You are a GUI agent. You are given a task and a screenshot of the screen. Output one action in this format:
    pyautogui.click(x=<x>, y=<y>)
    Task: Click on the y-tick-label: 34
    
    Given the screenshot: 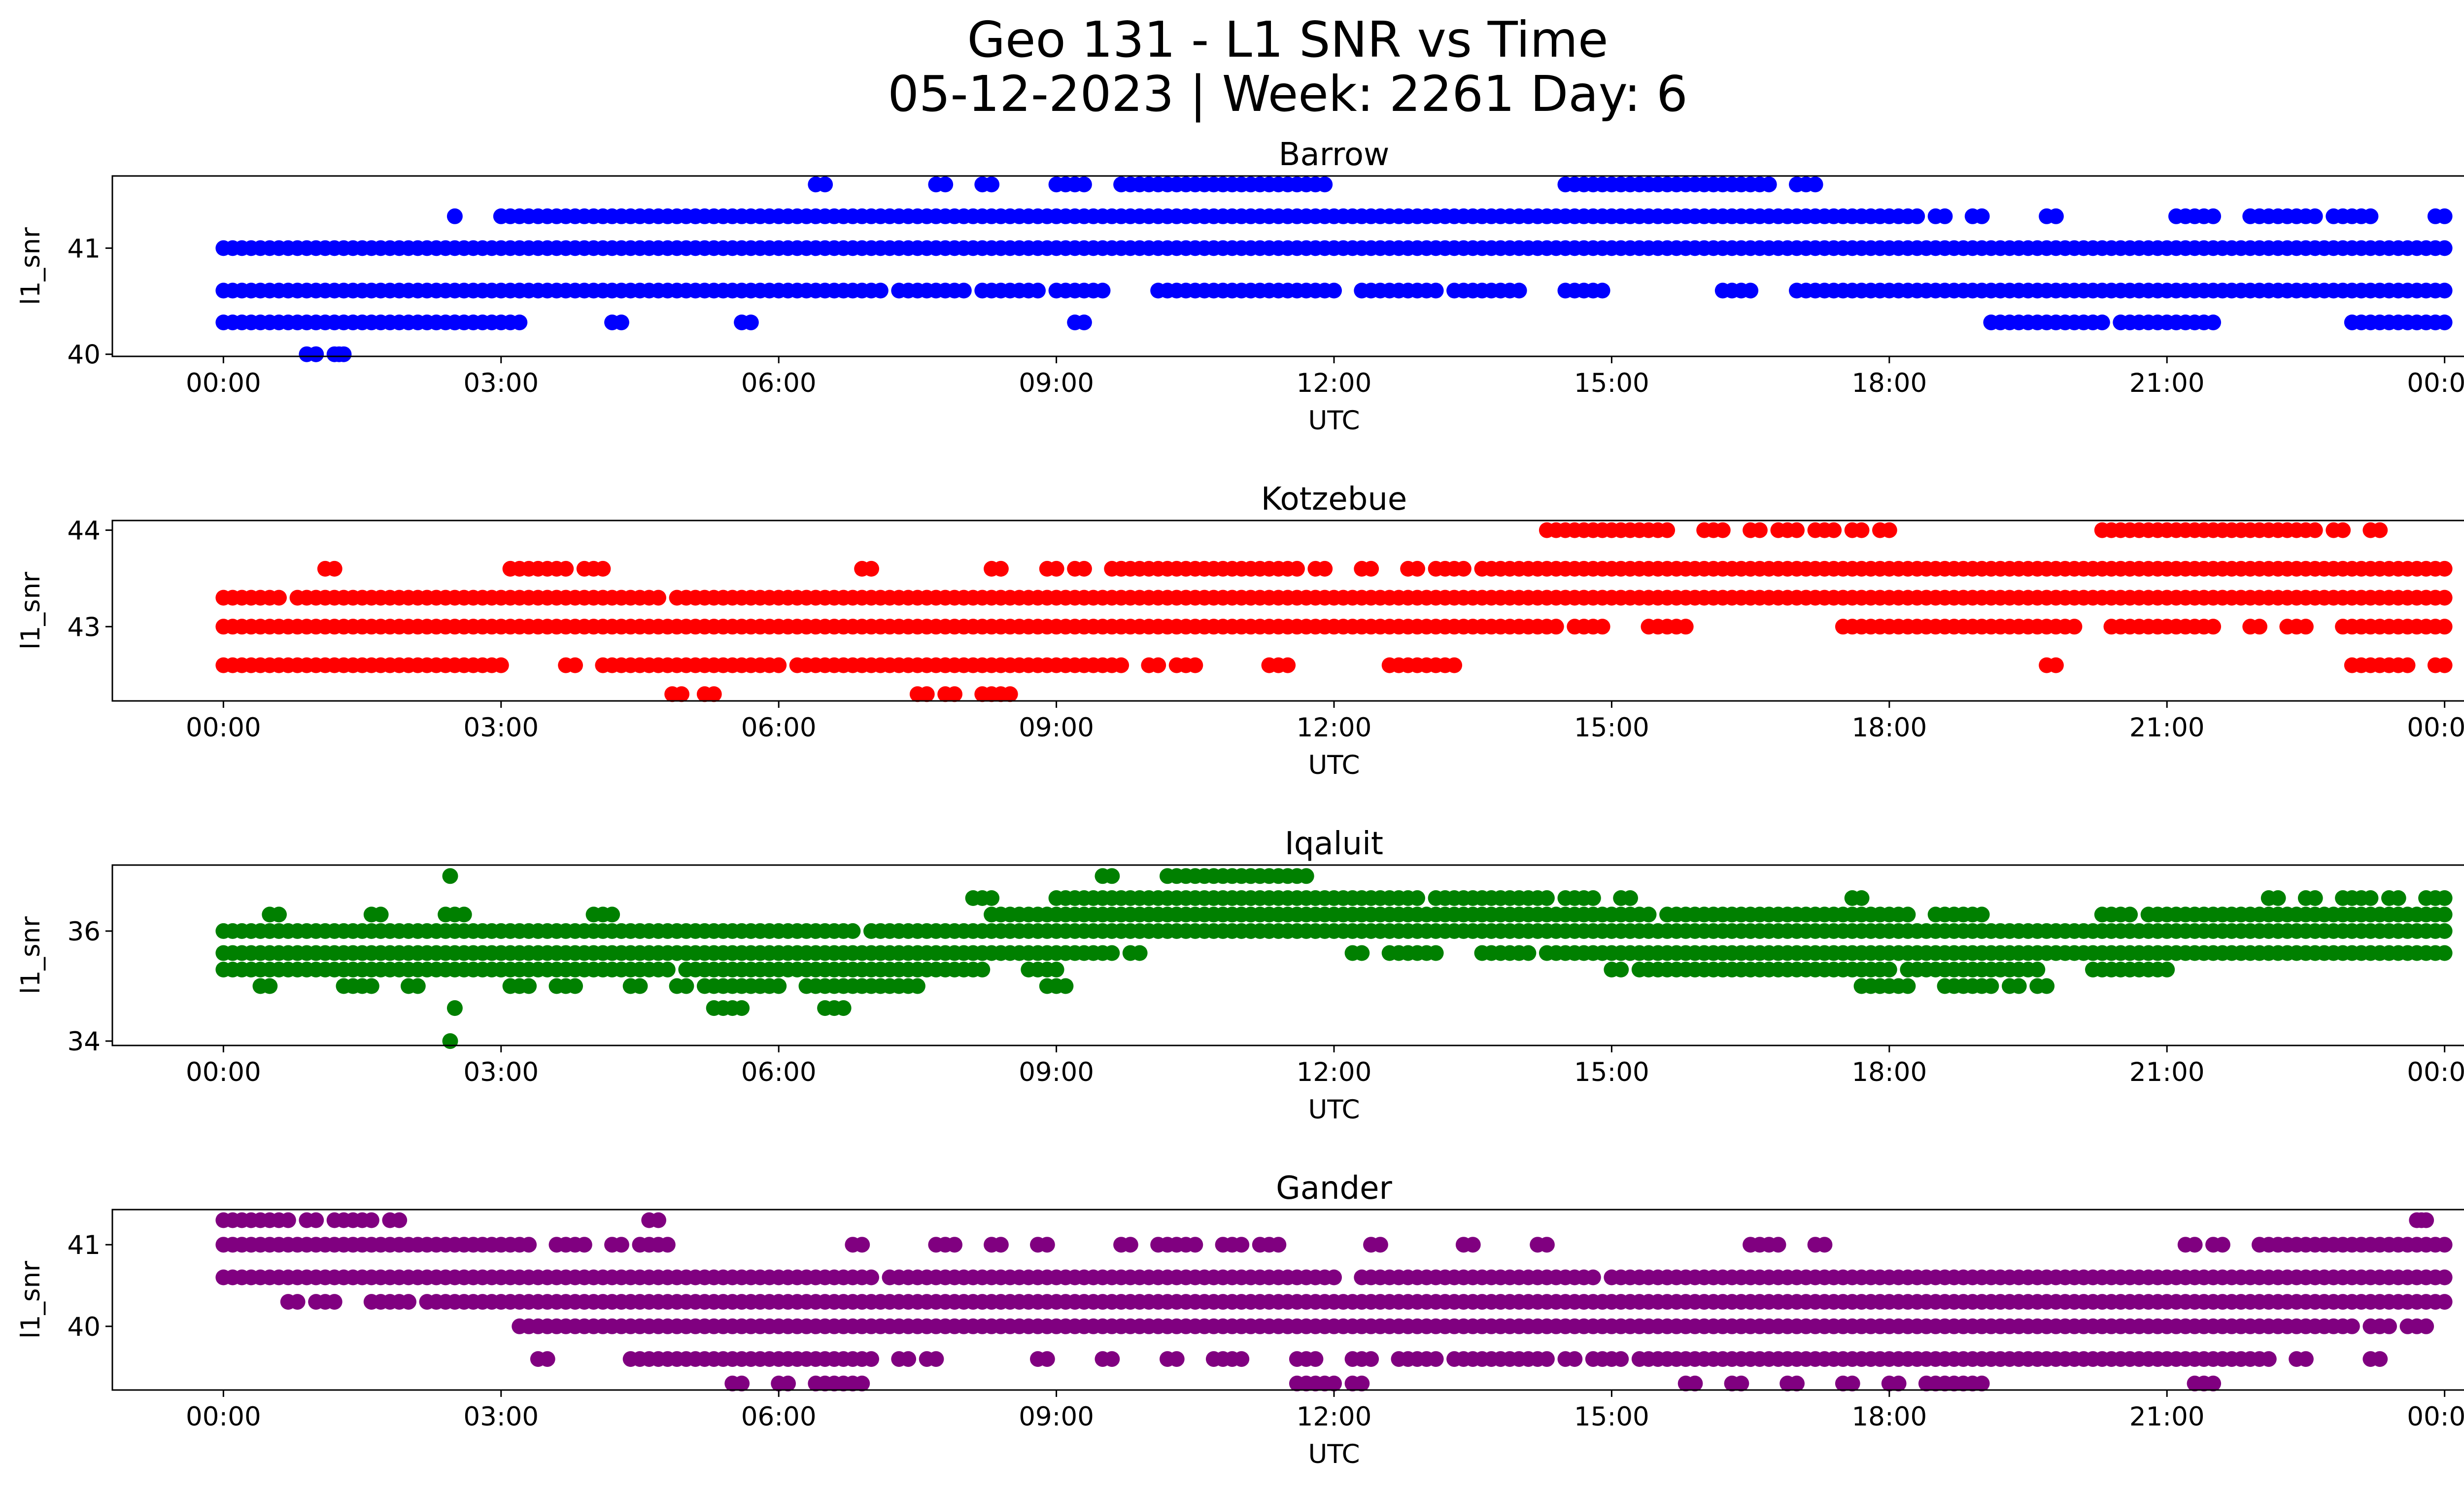 What is the action you would take?
    pyautogui.click(x=84, y=1042)
    